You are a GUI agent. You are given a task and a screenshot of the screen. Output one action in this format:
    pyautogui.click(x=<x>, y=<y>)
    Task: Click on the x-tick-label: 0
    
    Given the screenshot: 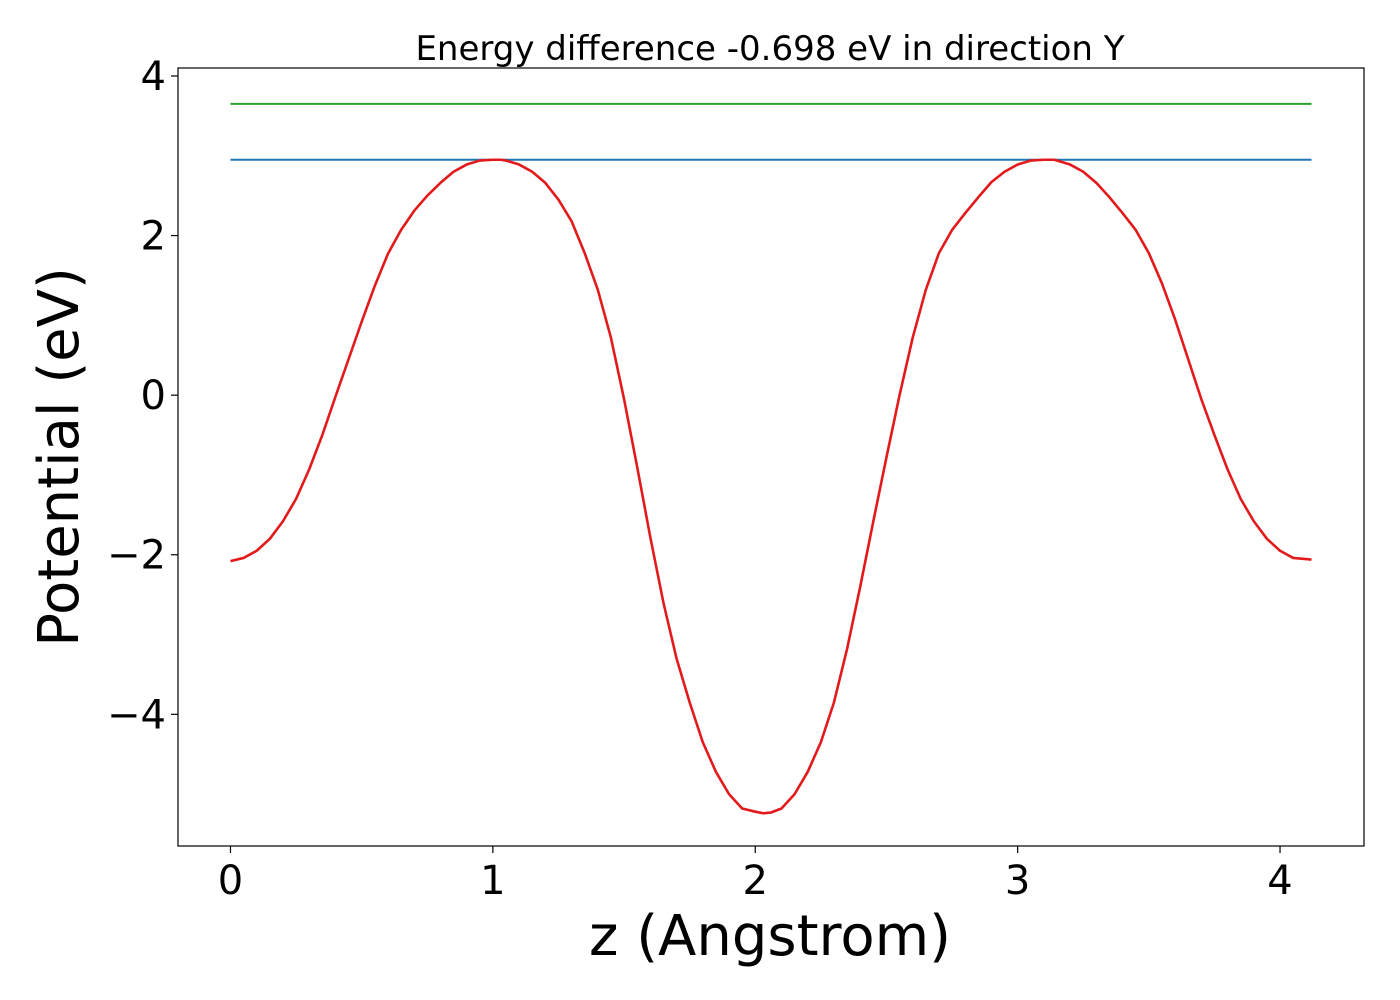 What is the action you would take?
    pyautogui.click(x=230, y=881)
    